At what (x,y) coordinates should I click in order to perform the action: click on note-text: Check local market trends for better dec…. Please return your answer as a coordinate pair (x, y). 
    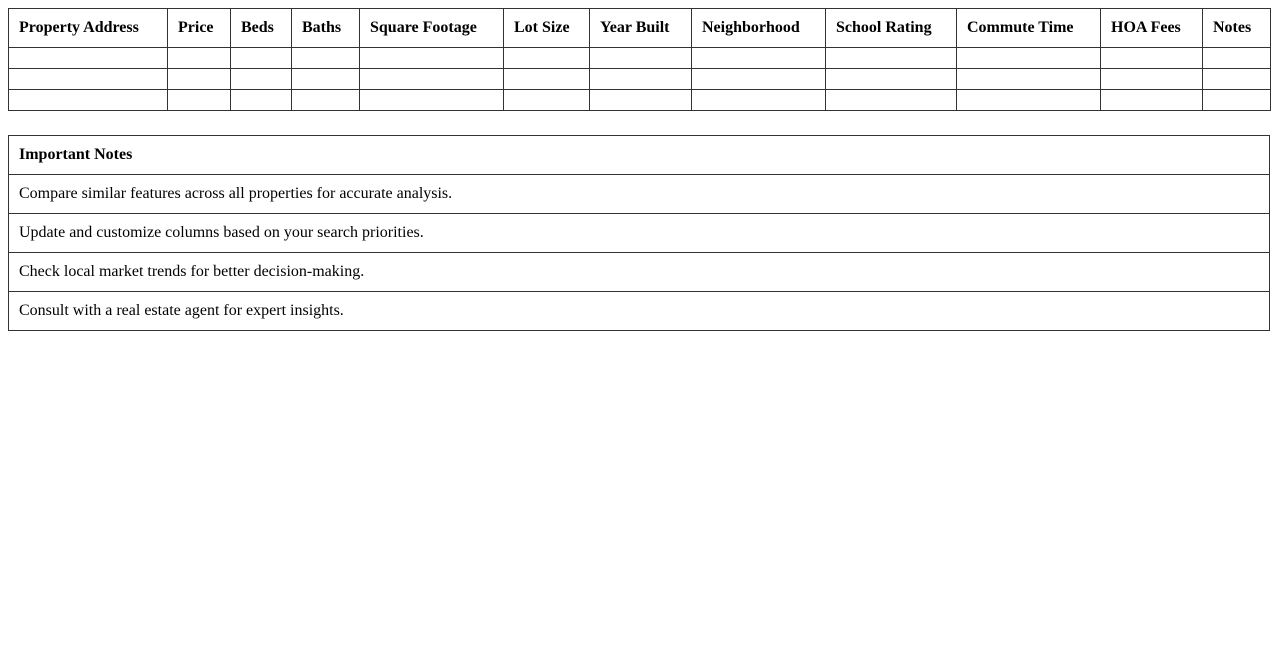
    Looking at the image, I should click on (639, 272).